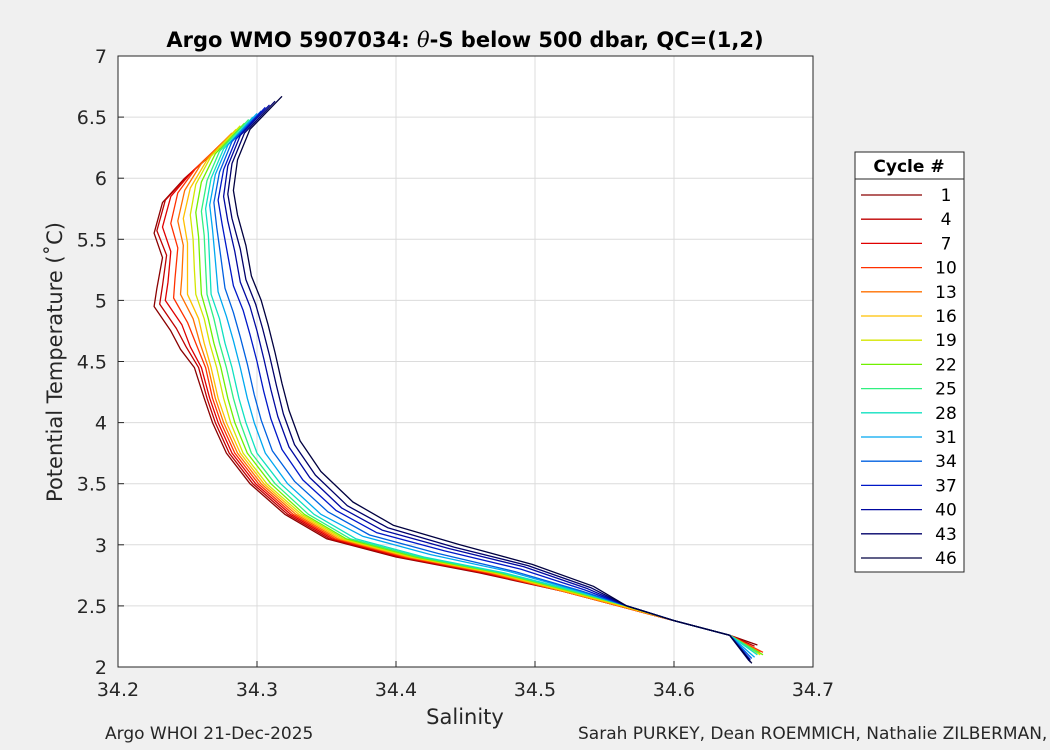 The height and width of the screenshot is (750, 1050). I want to click on legend-label-43: 43, so click(946, 535).